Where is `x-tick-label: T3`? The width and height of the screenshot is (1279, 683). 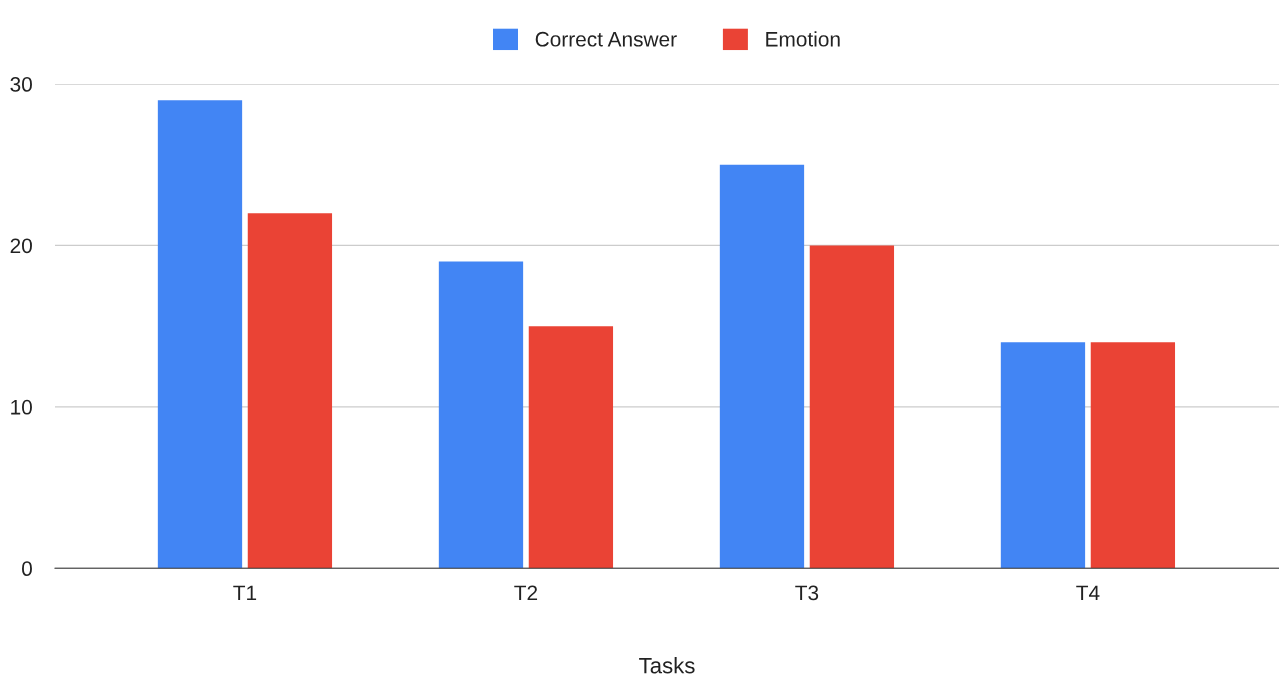 x-tick-label: T3 is located at coordinates (807, 593).